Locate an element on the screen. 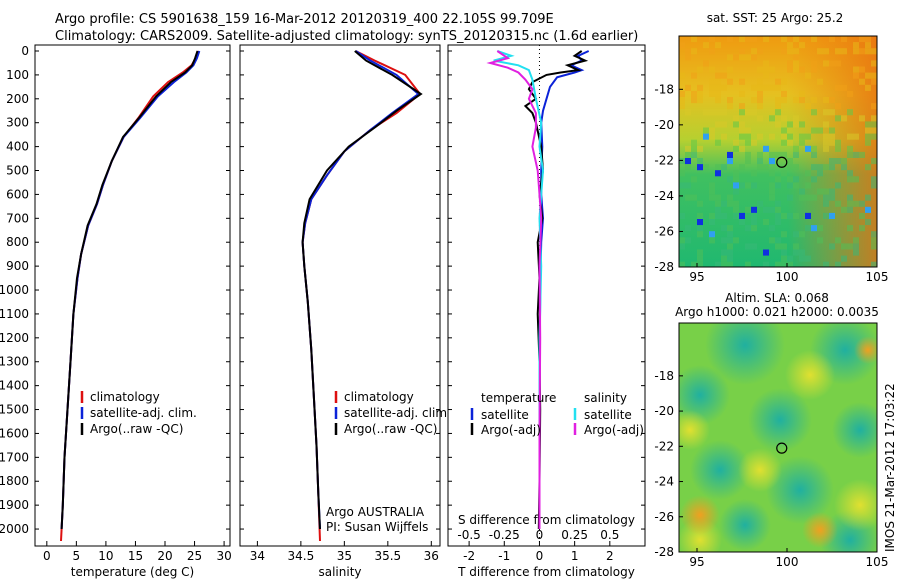 The image size is (900, 580). x-axis-label: salinity is located at coordinates (339, 572).